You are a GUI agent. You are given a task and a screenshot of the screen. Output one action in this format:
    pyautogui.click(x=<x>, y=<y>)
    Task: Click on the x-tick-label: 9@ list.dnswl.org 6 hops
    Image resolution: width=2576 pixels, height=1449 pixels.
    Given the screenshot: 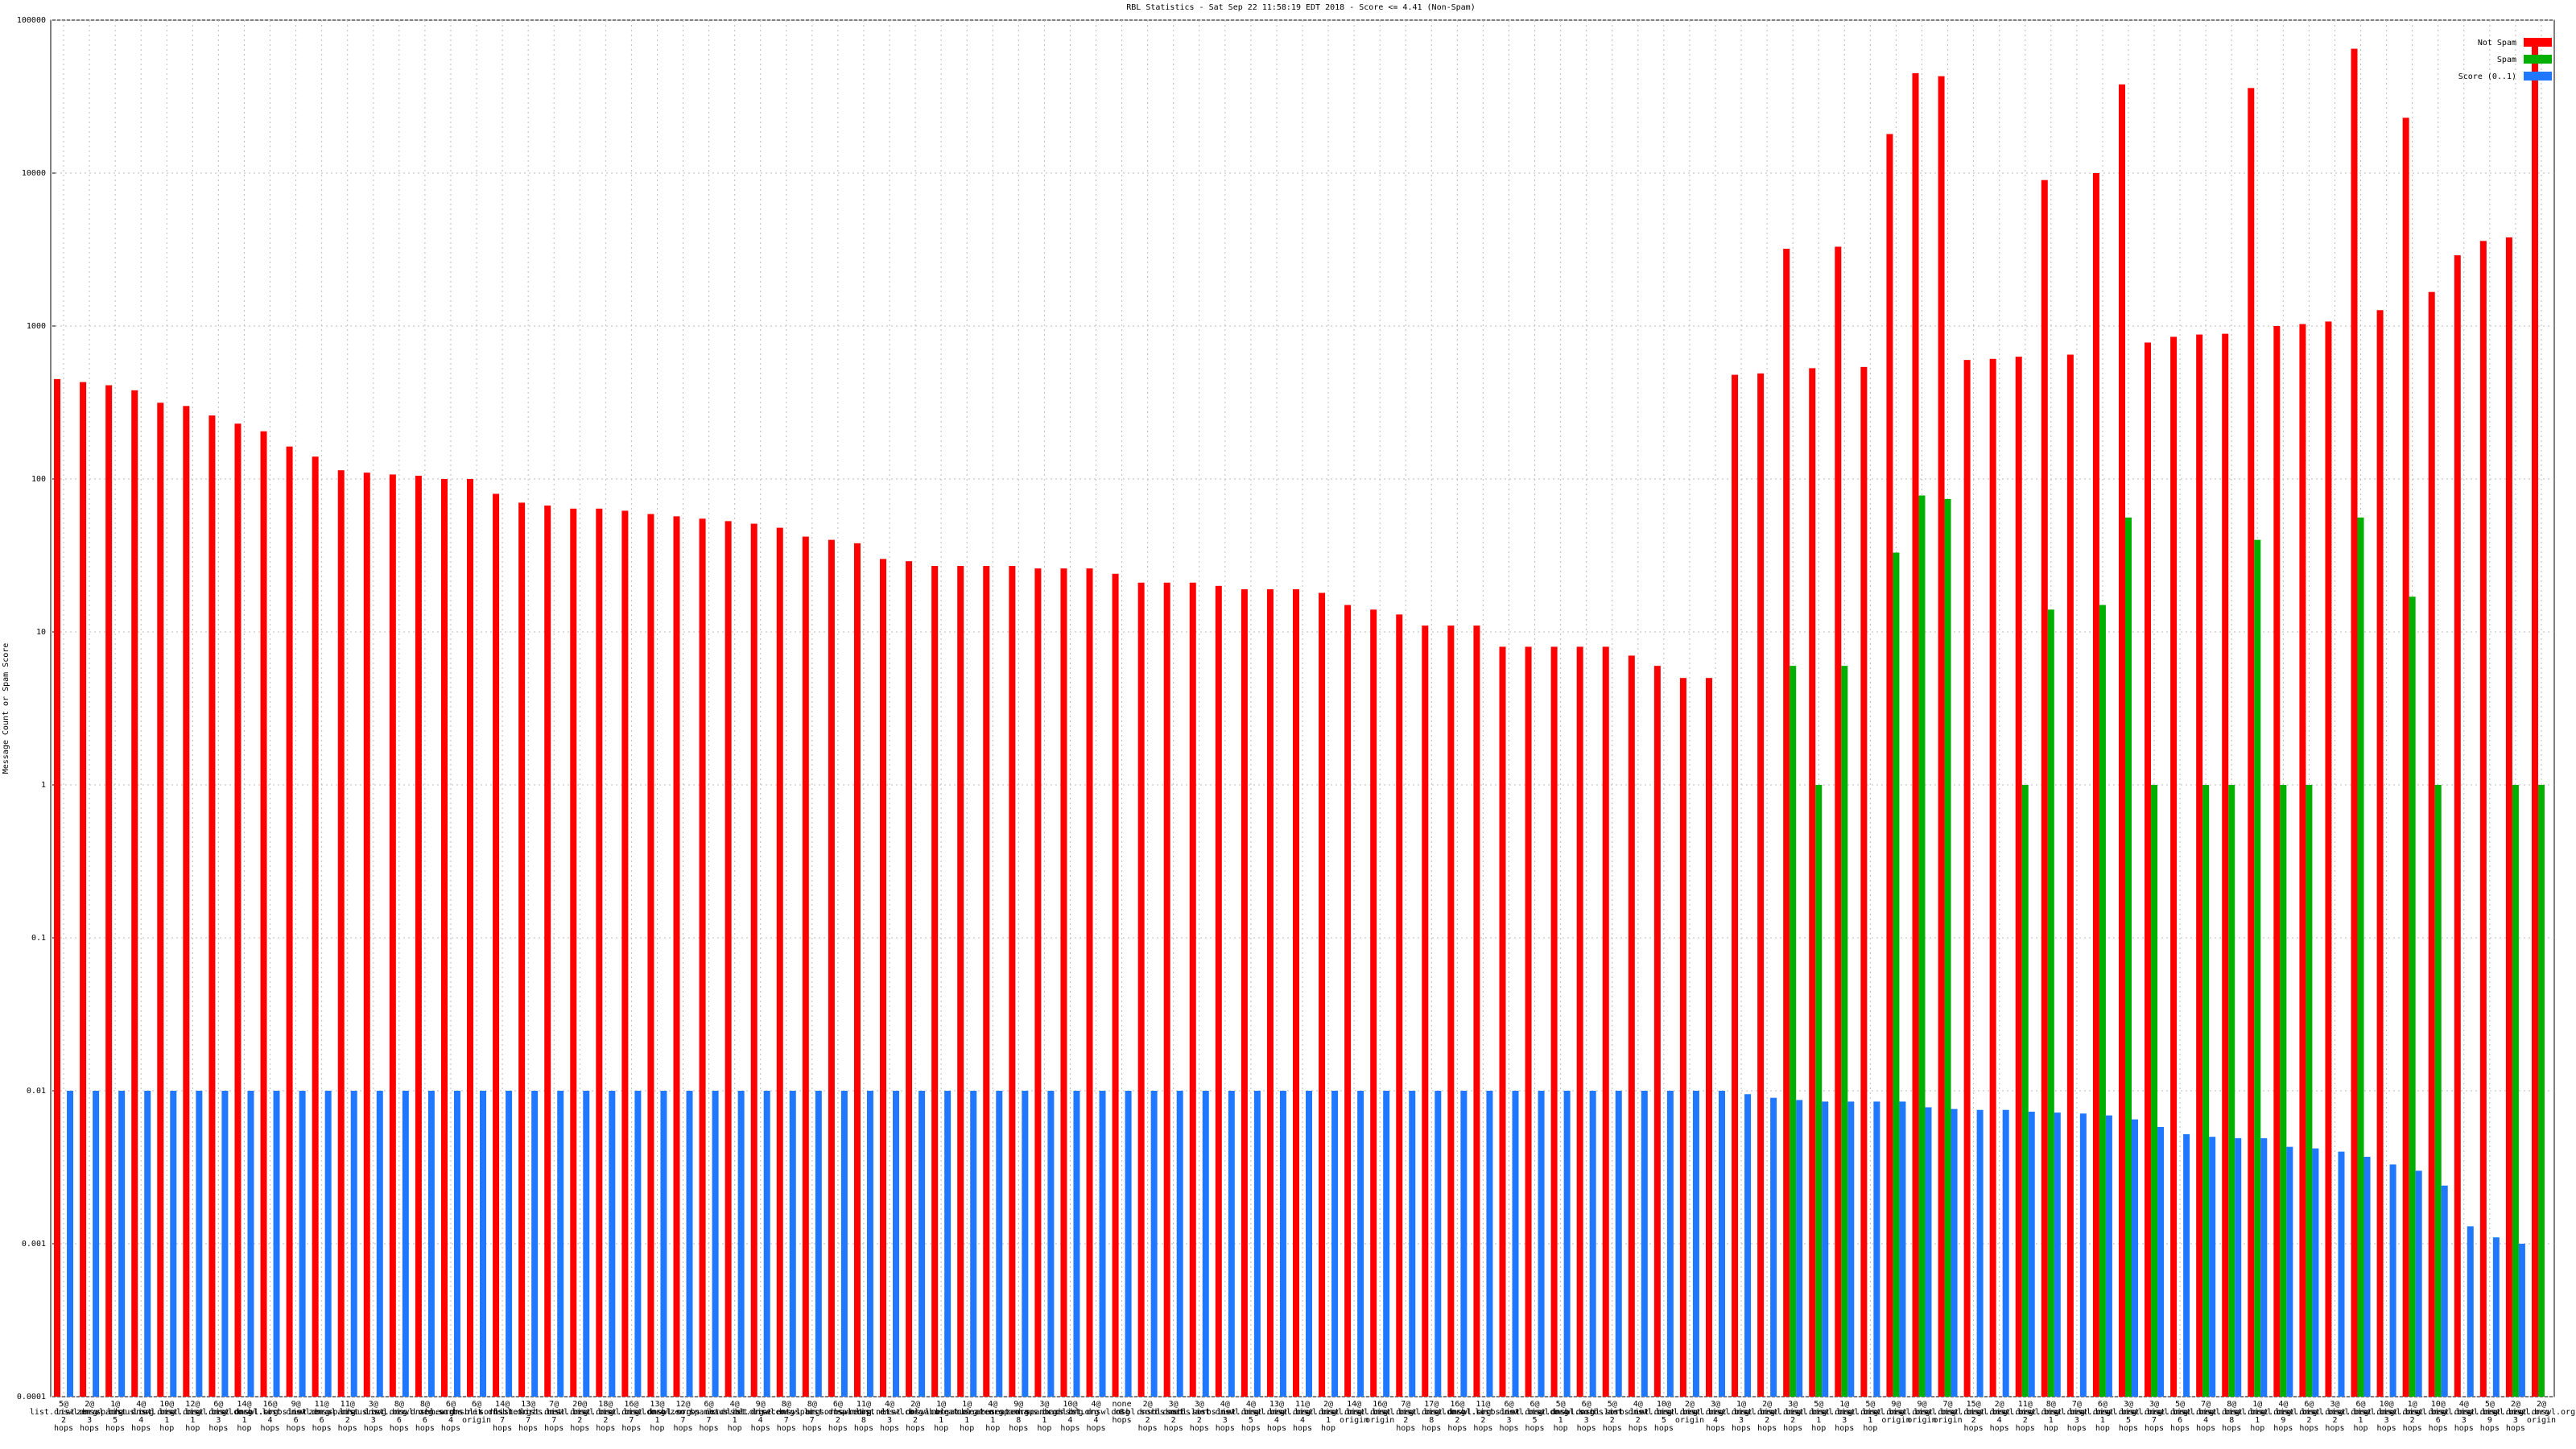 What is the action you would take?
    pyautogui.click(x=295, y=1416)
    